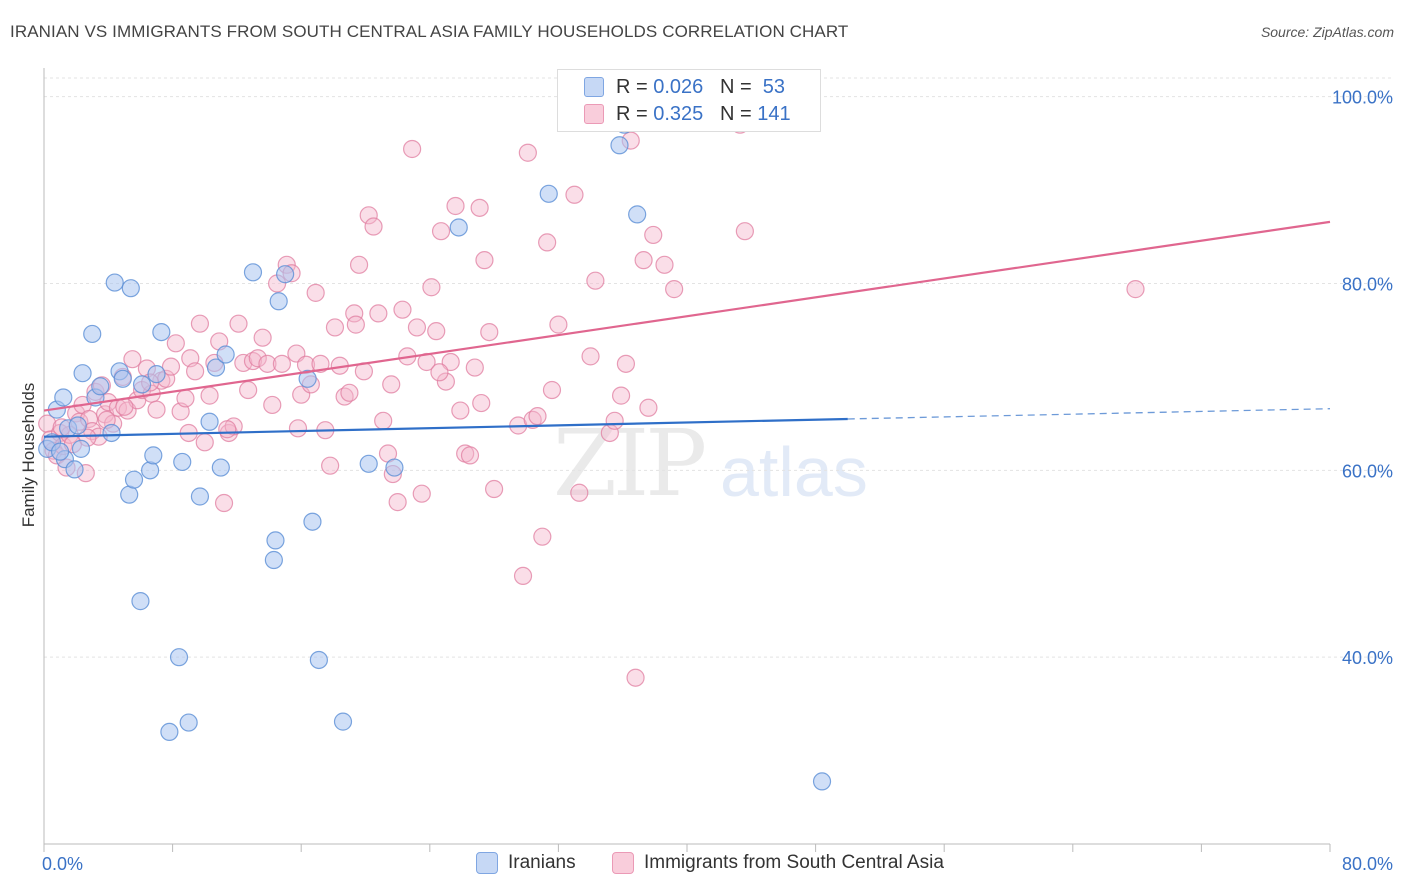 The height and width of the screenshot is (892, 1406). I want to click on x-tick-label-min: 0.0%, so click(62, 864).